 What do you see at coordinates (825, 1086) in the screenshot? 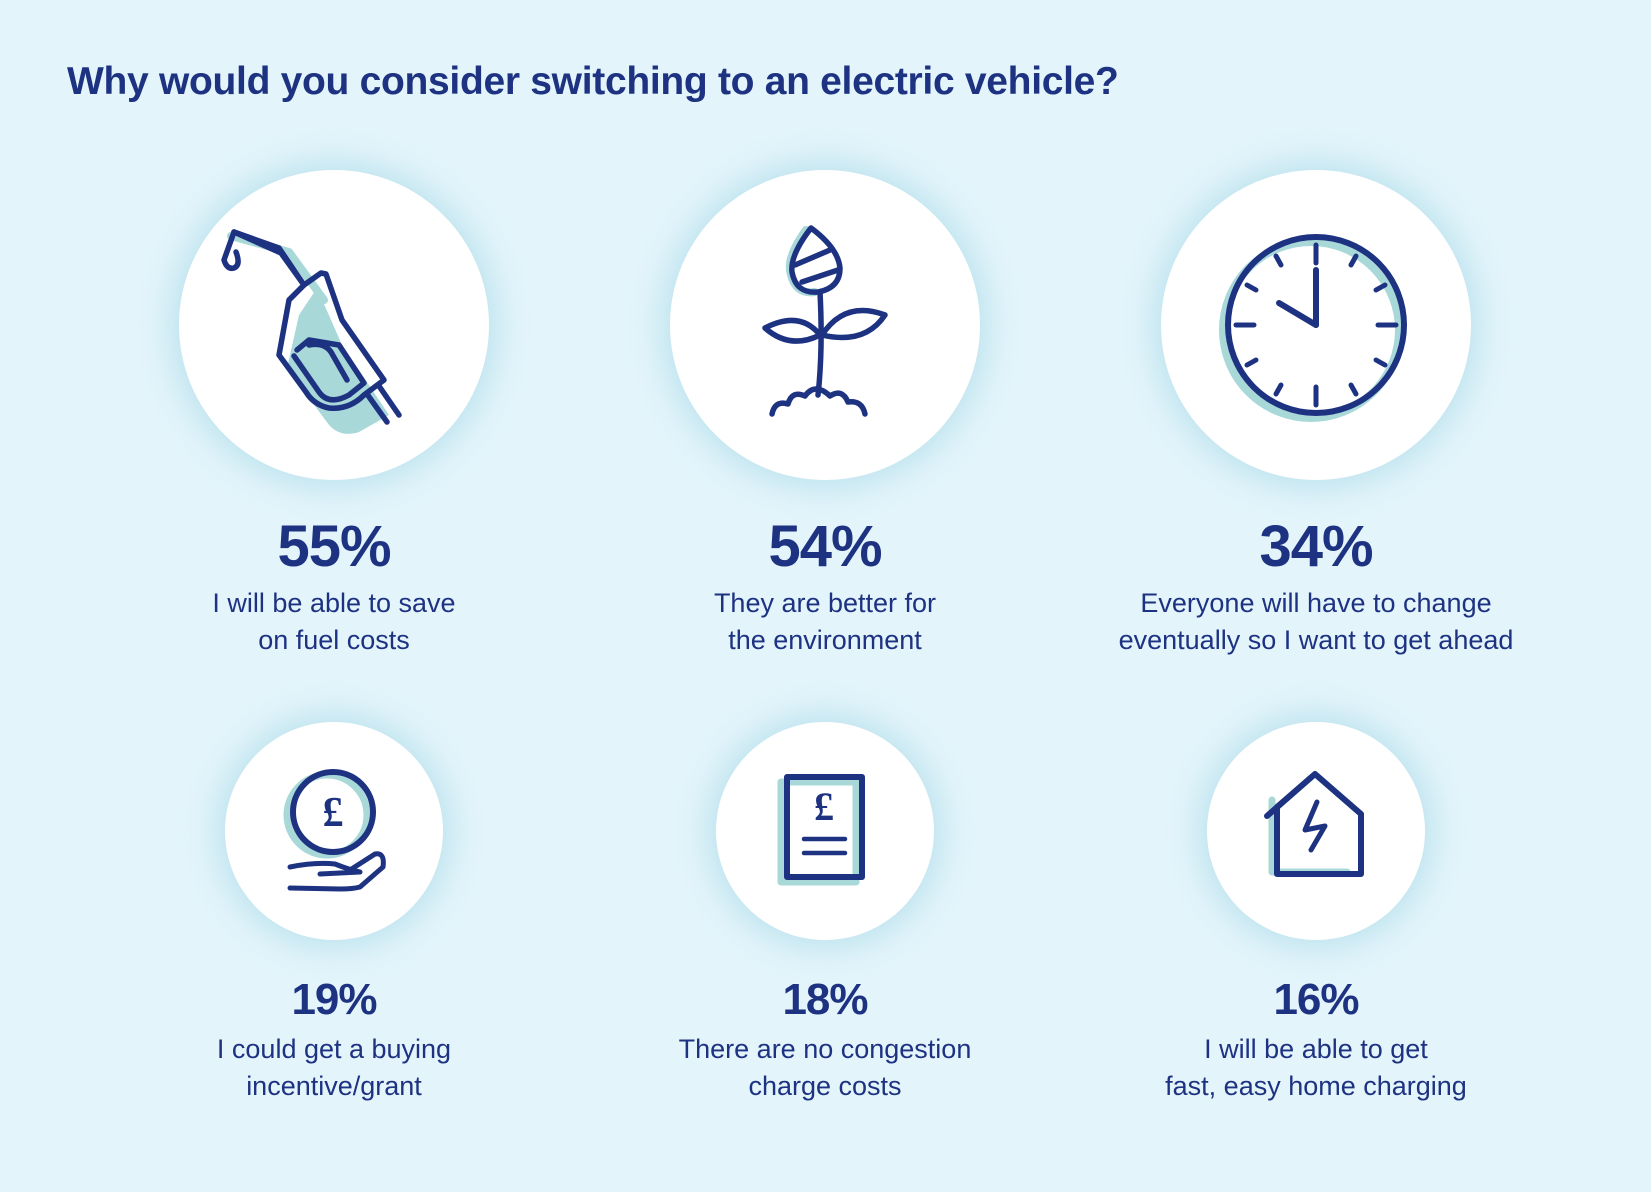
I see `stat-label: charge costs` at bounding box center [825, 1086].